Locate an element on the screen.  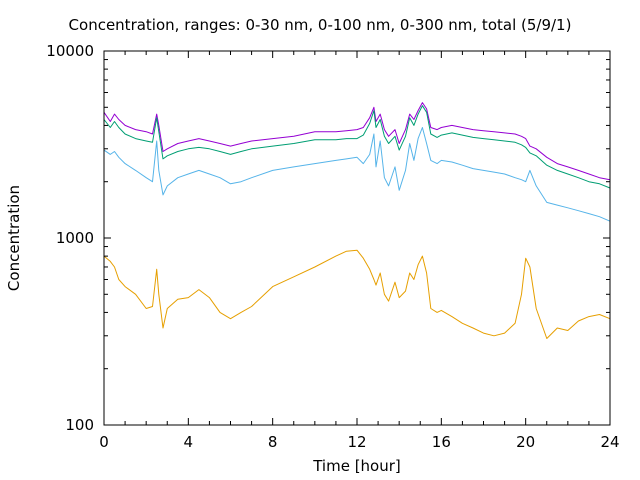
x-tick-label: 4 is located at coordinates (189, 442).